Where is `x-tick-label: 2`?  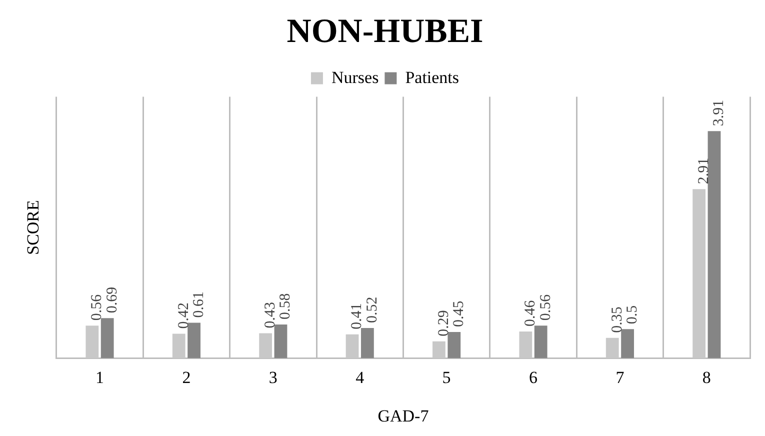
x-tick-label: 2 is located at coordinates (186, 377).